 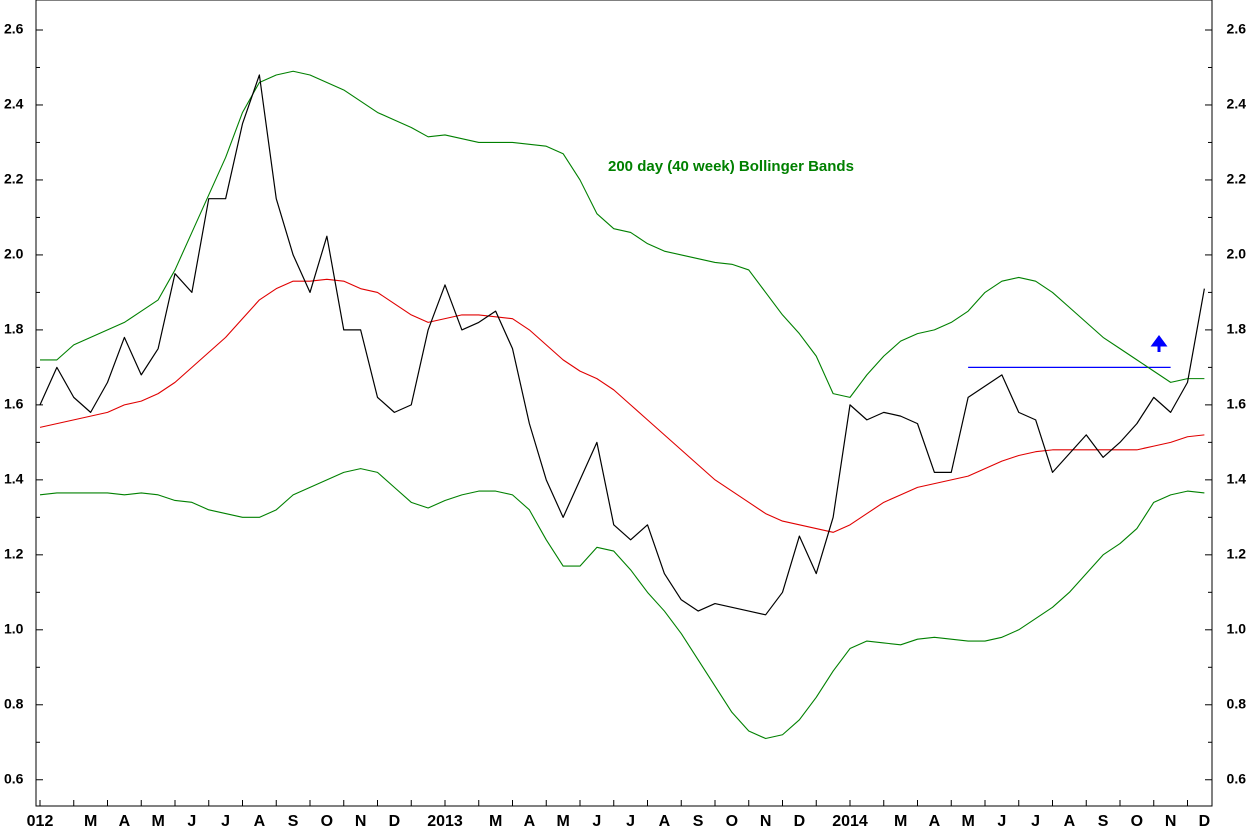 What do you see at coordinates (1237, 254) in the screenshot?
I see `y2-tick-label: 2.0` at bounding box center [1237, 254].